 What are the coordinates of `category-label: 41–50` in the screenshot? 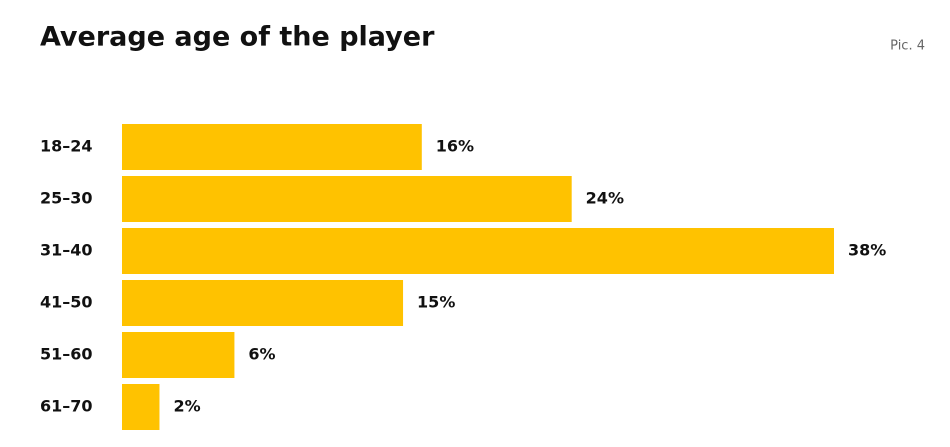 It's located at (66, 302).